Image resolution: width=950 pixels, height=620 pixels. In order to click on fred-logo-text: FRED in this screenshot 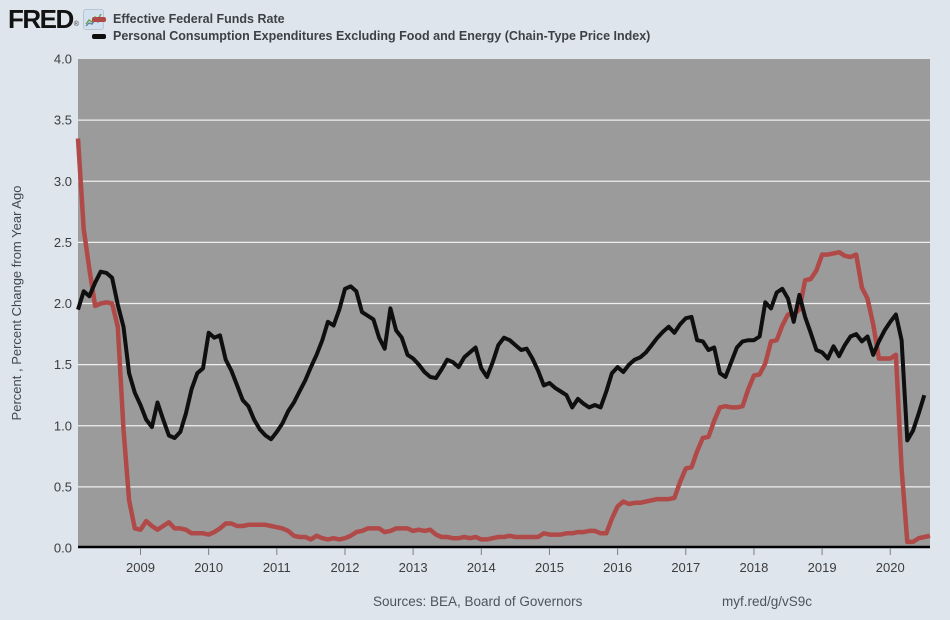, I will do `click(41, 19)`.